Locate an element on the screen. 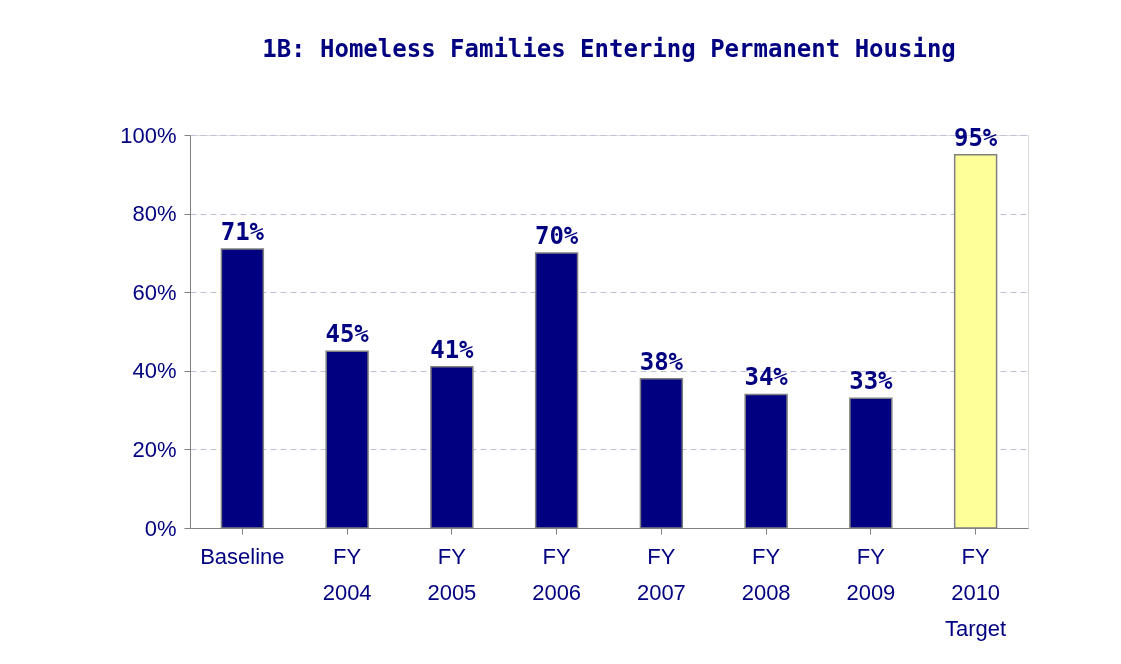  data-label: 70% is located at coordinates (556, 235).